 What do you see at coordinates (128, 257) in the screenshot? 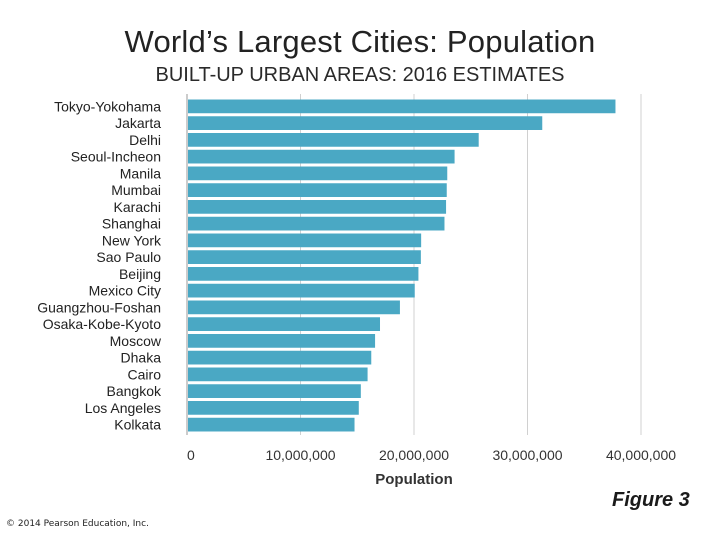
I see `category-label: Sao Paulo` at bounding box center [128, 257].